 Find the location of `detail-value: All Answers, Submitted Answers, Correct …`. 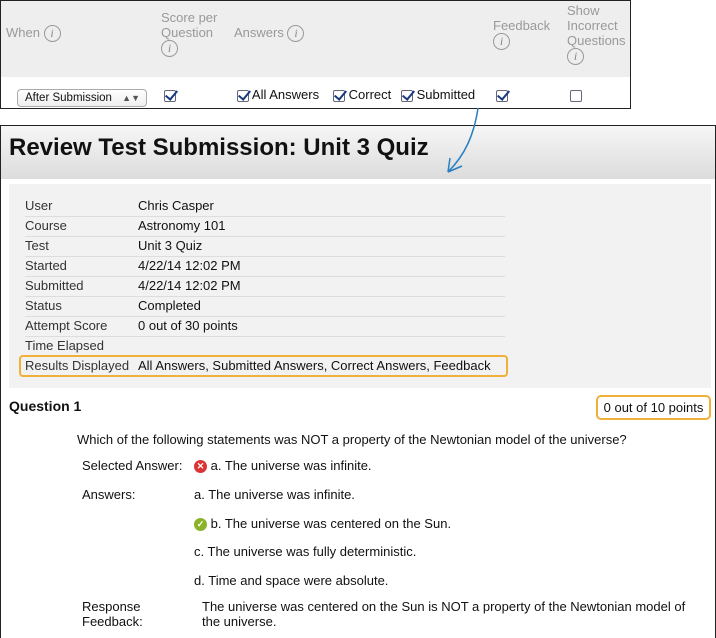

detail-value: All Answers, Submitted Answers, Correct … is located at coordinates (314, 365).